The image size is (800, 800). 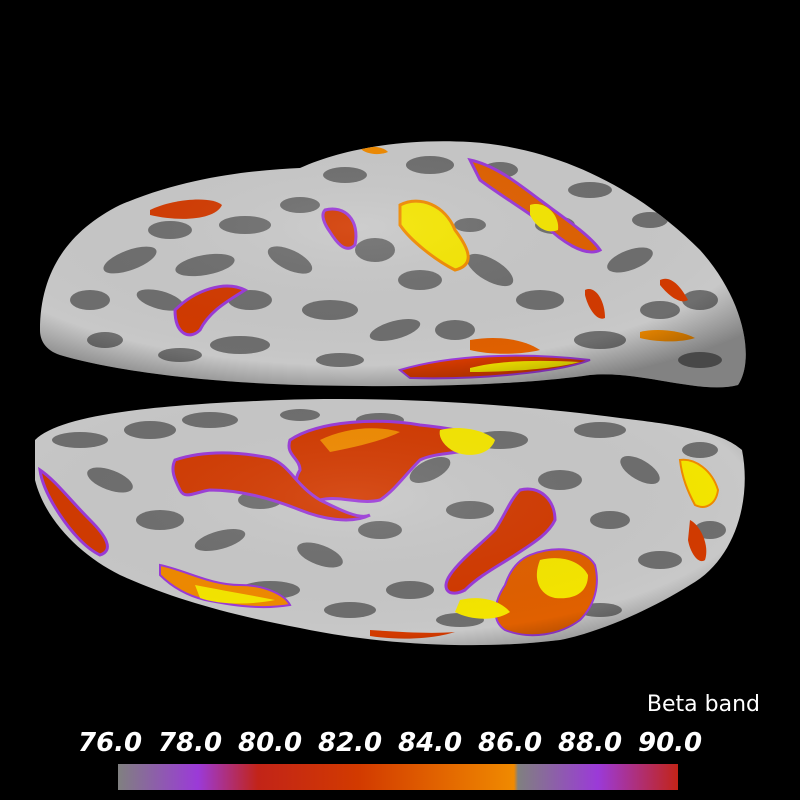 What do you see at coordinates (350, 743) in the screenshot?
I see `colorbar-tick: 82.0` at bounding box center [350, 743].